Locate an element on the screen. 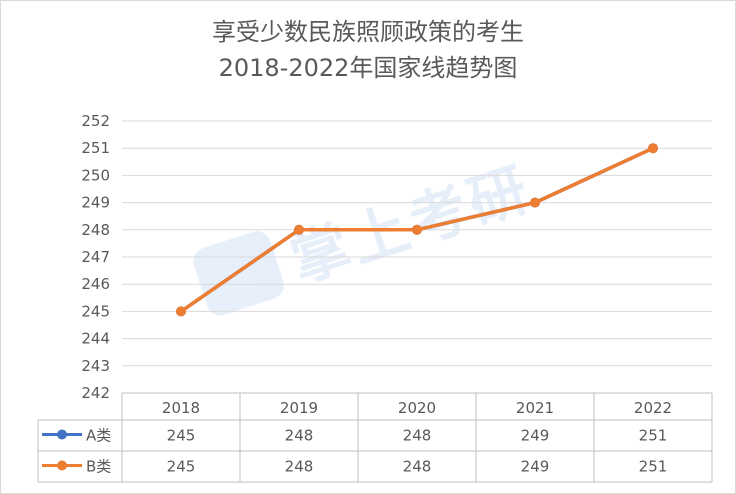 The image size is (736, 494). y-axis-ticks: 242 243 244 245 246 247 248 249 250 251 252 is located at coordinates (95, 257).